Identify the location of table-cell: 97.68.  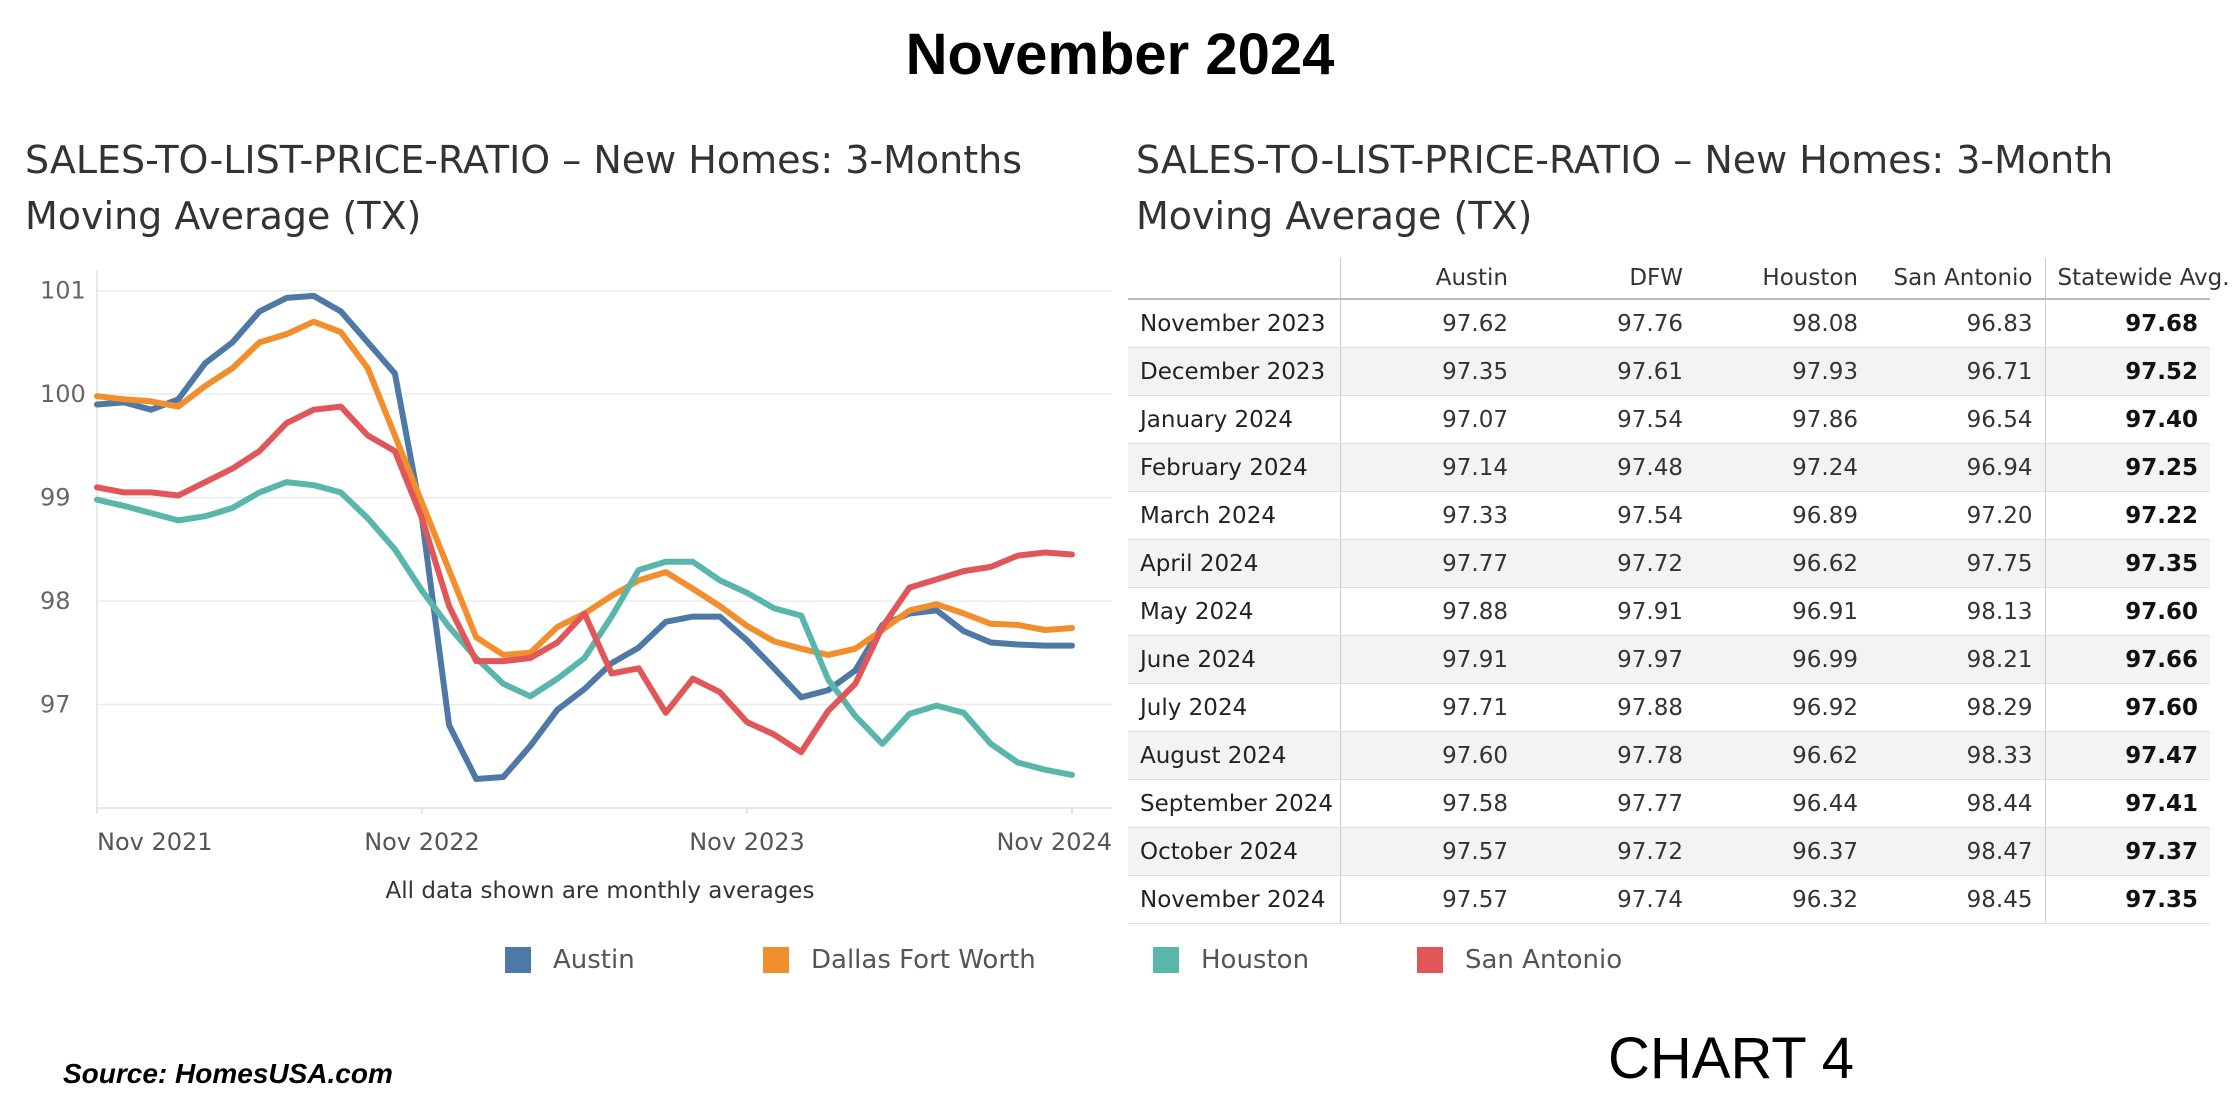
(2127, 323).